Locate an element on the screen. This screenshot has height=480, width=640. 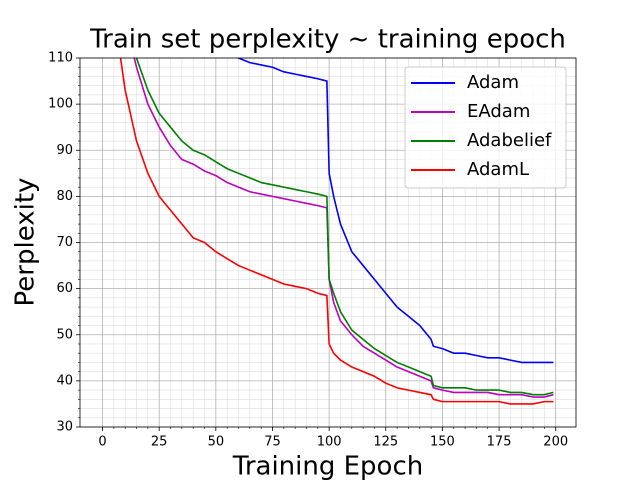
x-tick-label: 125 is located at coordinates (385, 442).